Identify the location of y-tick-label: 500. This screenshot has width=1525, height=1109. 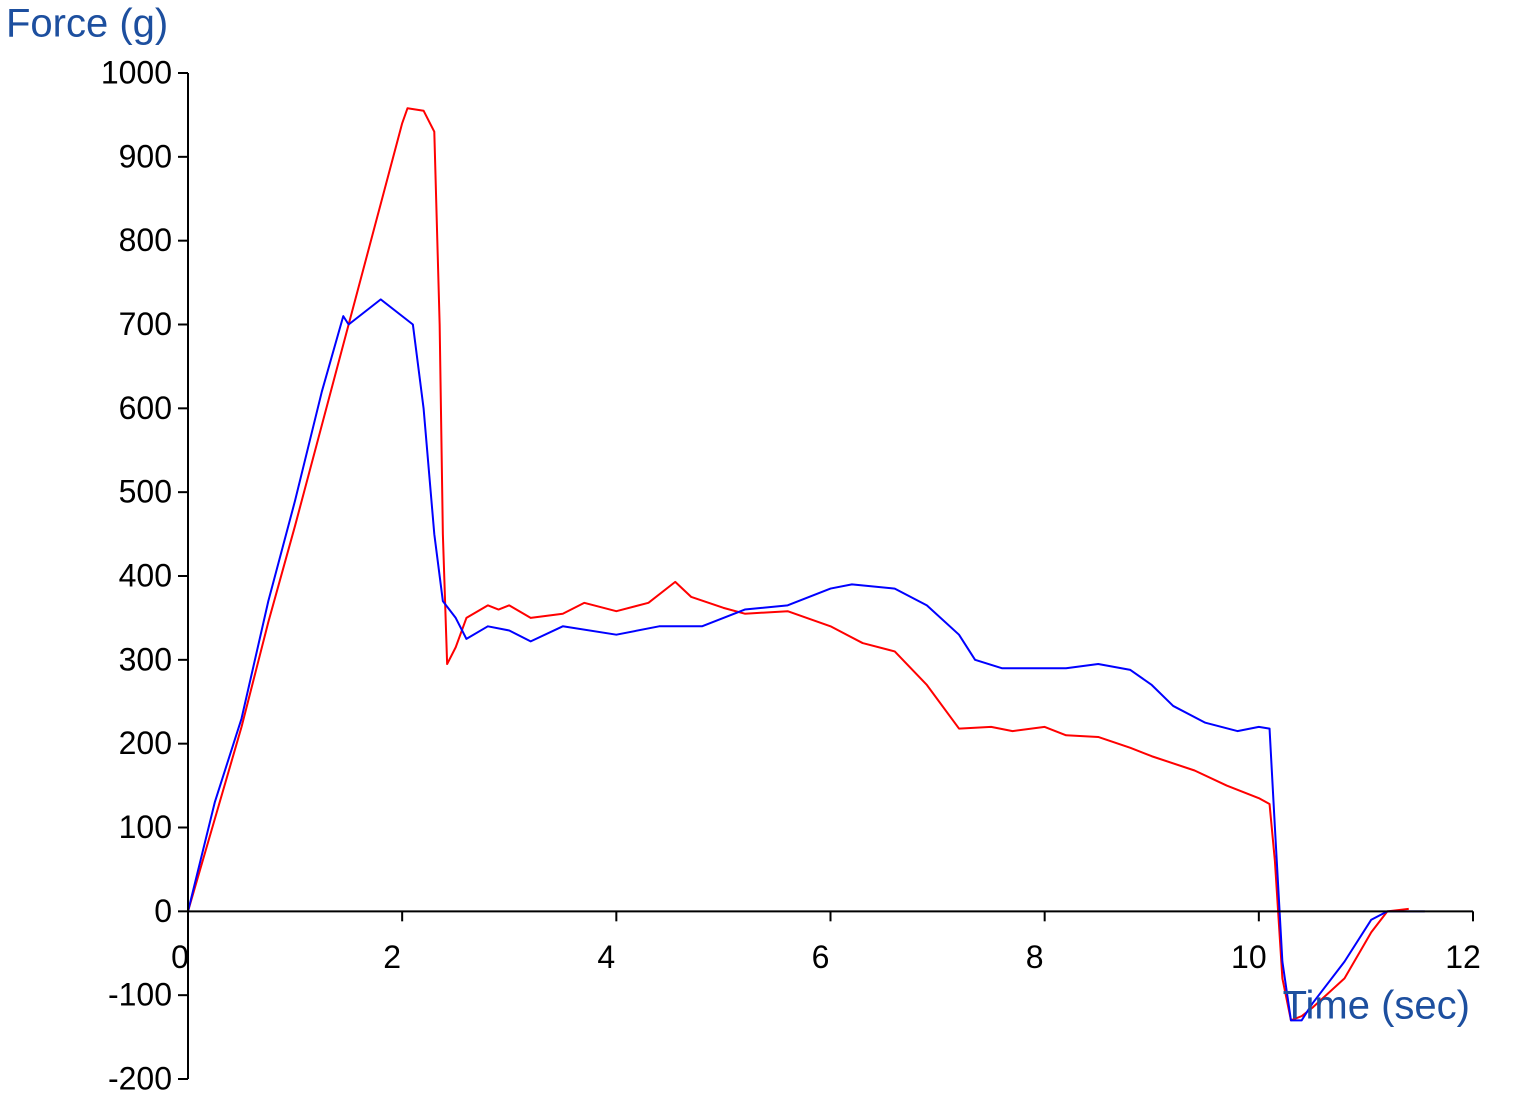
(145, 492).